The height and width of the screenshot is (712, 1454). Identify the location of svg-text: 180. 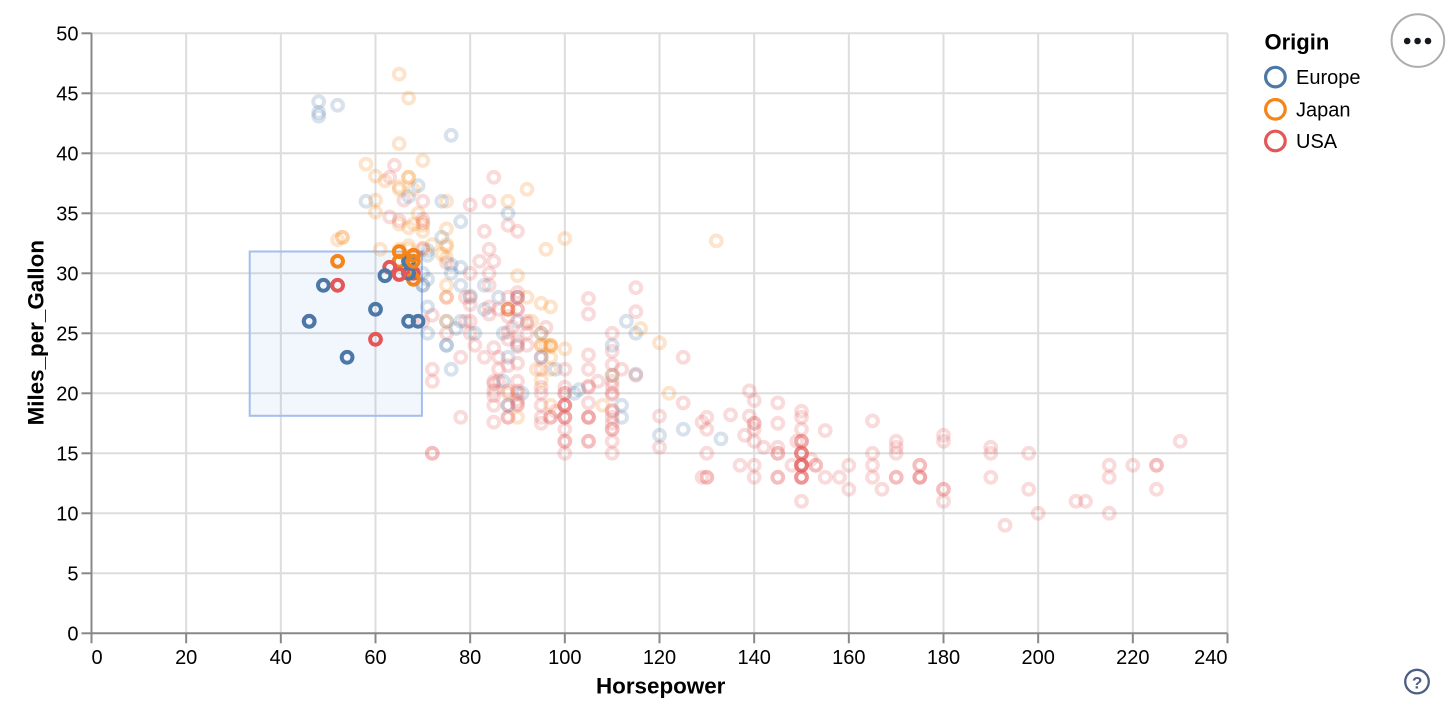
(943, 658).